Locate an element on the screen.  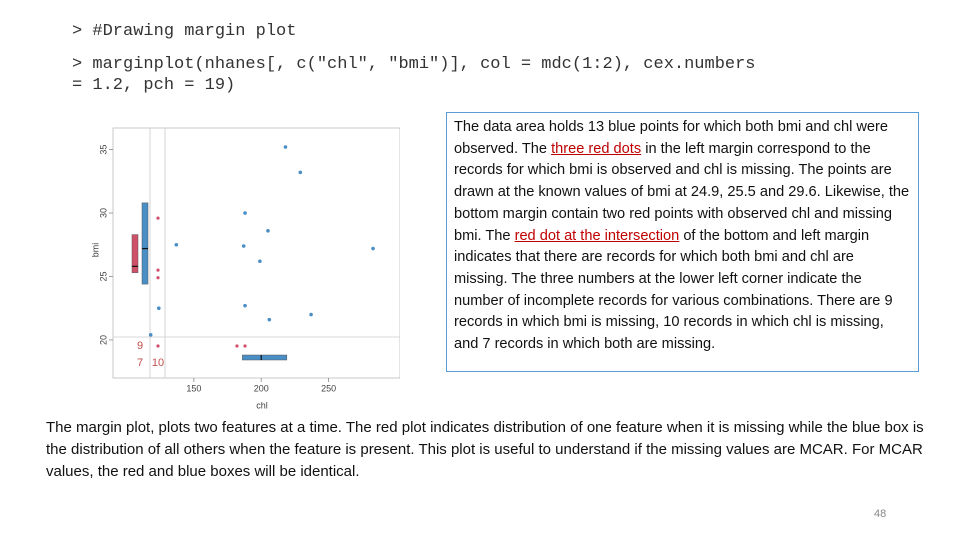
plot-frame is located at coordinates (256, 253).